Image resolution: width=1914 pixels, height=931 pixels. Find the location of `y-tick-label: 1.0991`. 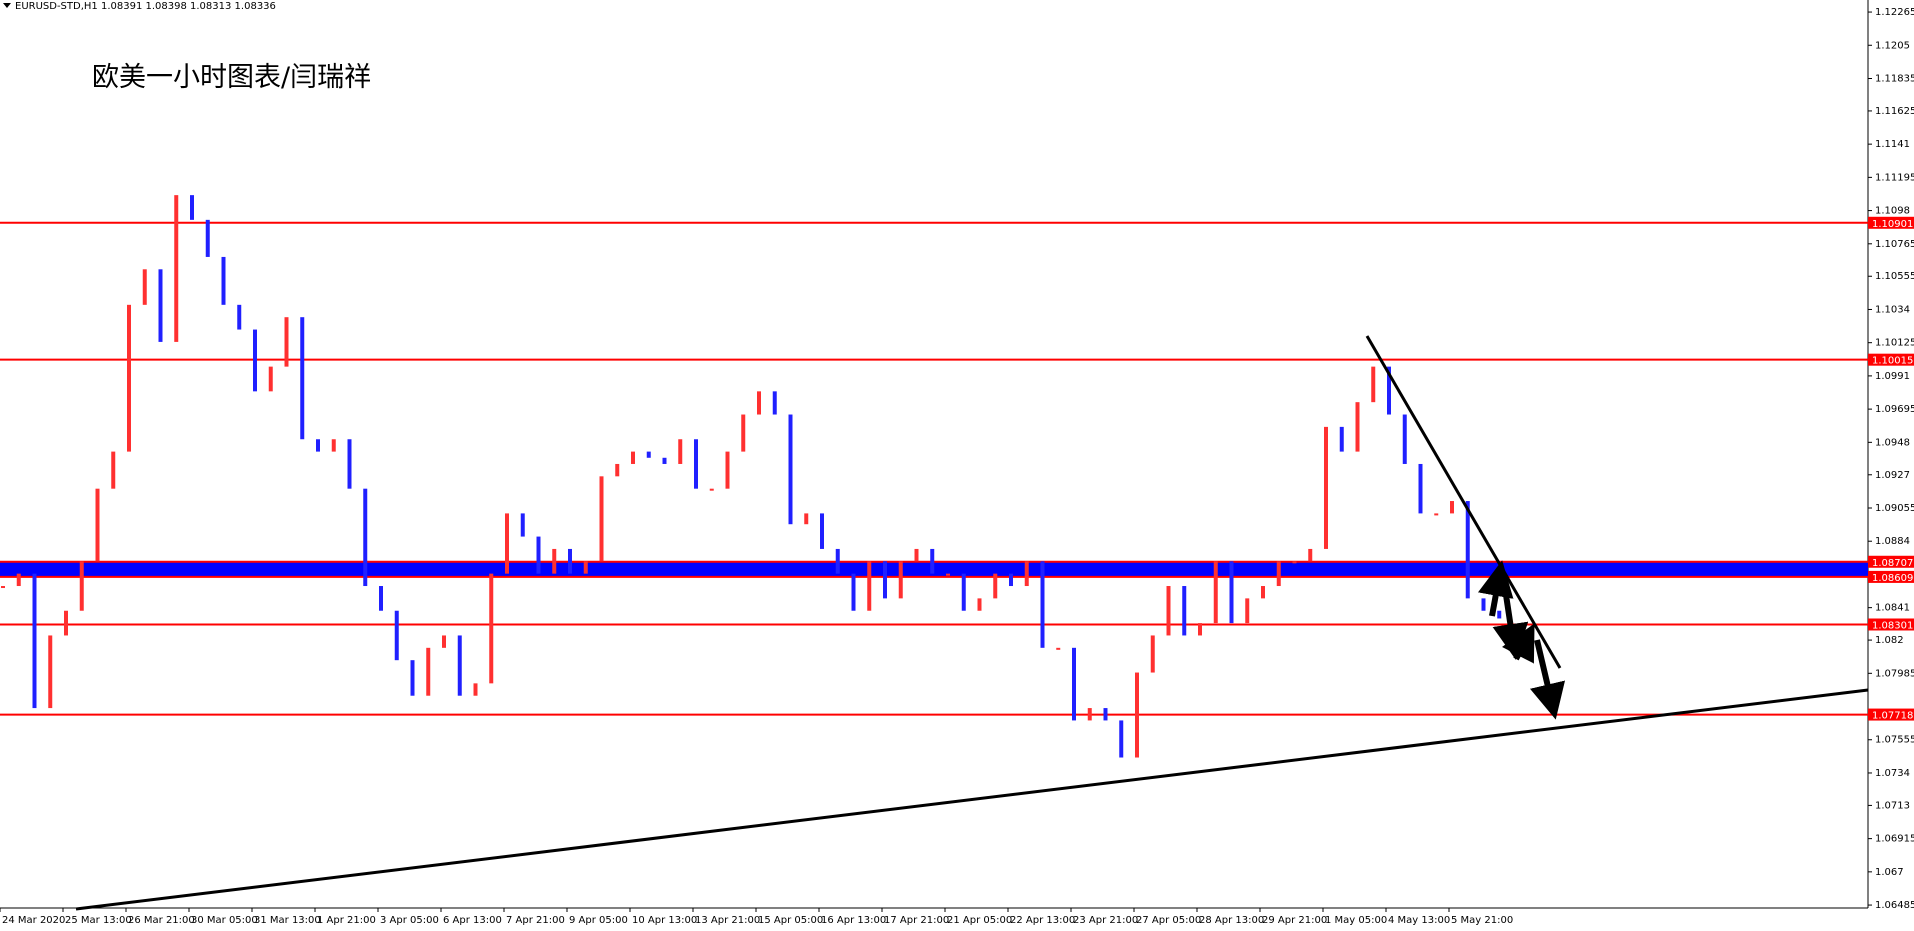

y-tick-label: 1.0991 is located at coordinates (1892, 376).